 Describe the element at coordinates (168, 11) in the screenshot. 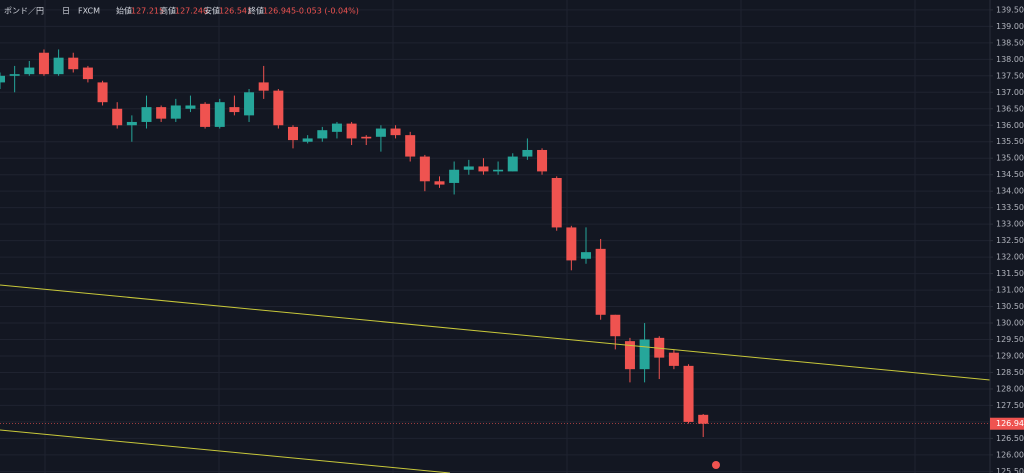

I see `high-label: 高値` at that location.